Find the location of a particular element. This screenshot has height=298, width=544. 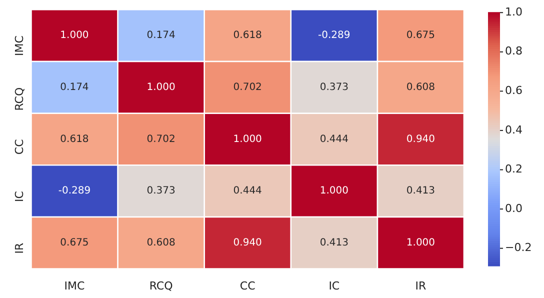

color-bar-label: 0.6 is located at coordinates (513, 91).